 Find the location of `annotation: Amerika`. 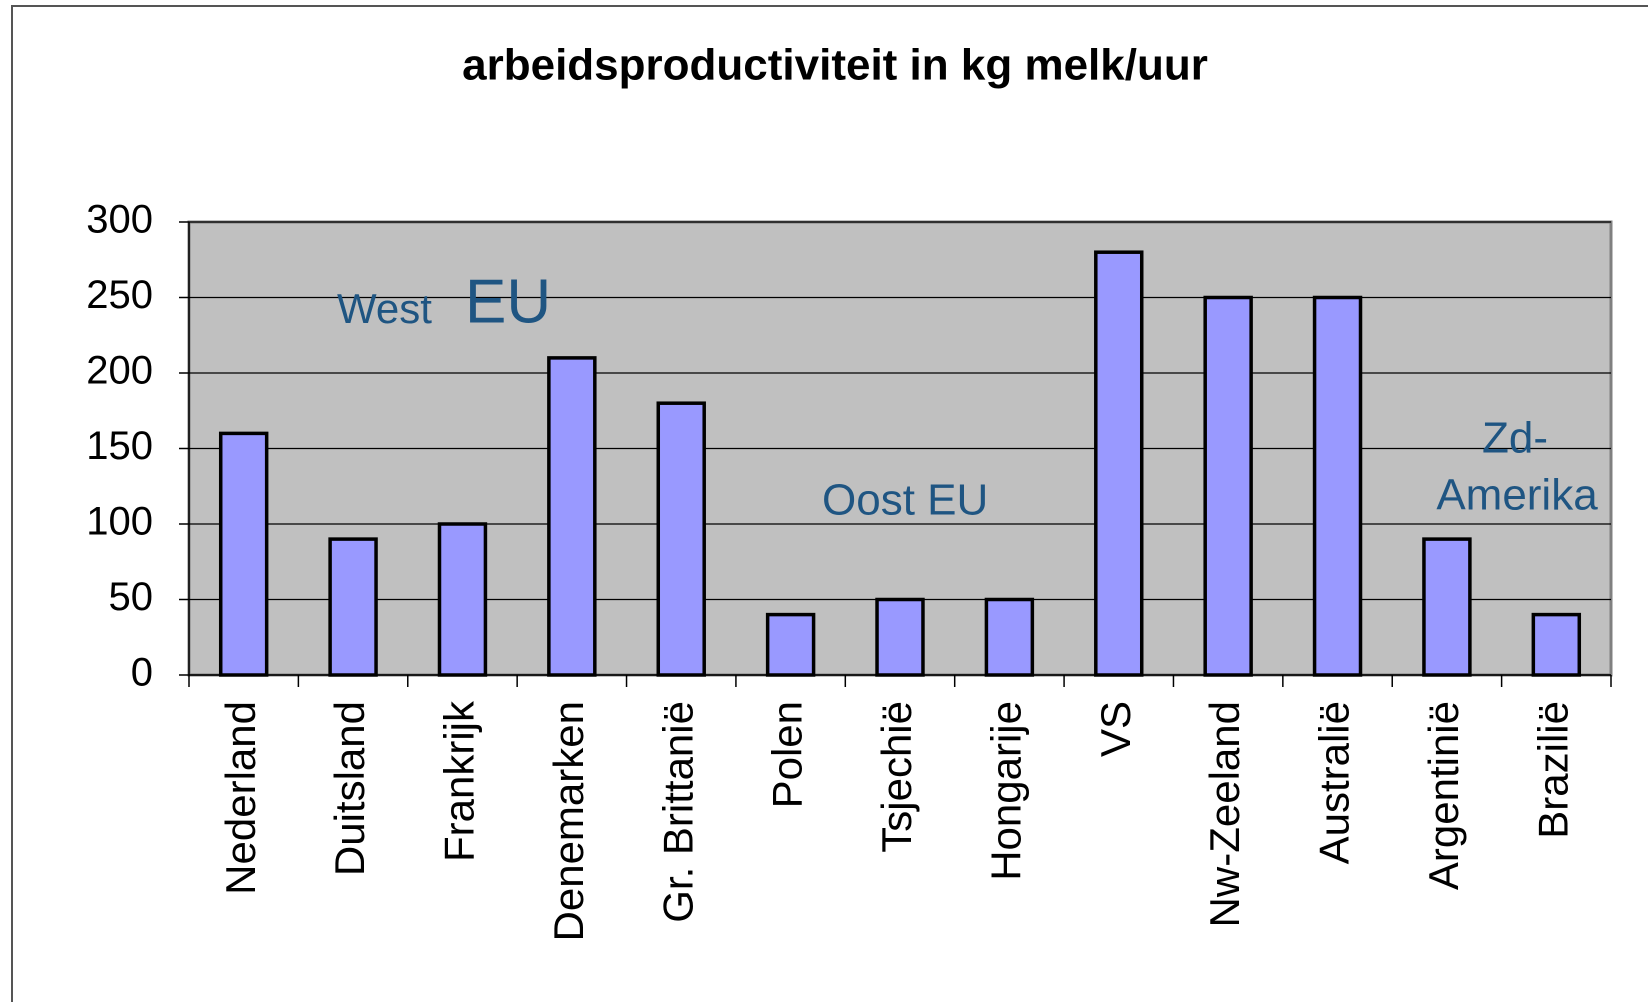

annotation: Amerika is located at coordinates (1517, 495).